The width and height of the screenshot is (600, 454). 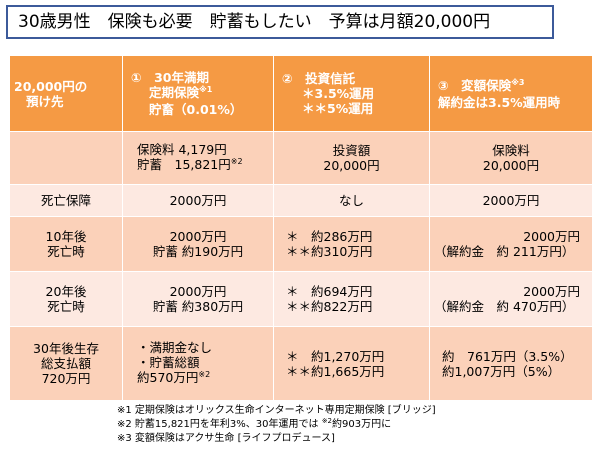 I want to click on ten-years-label: 10年後 死亡時, so click(x=66, y=244).